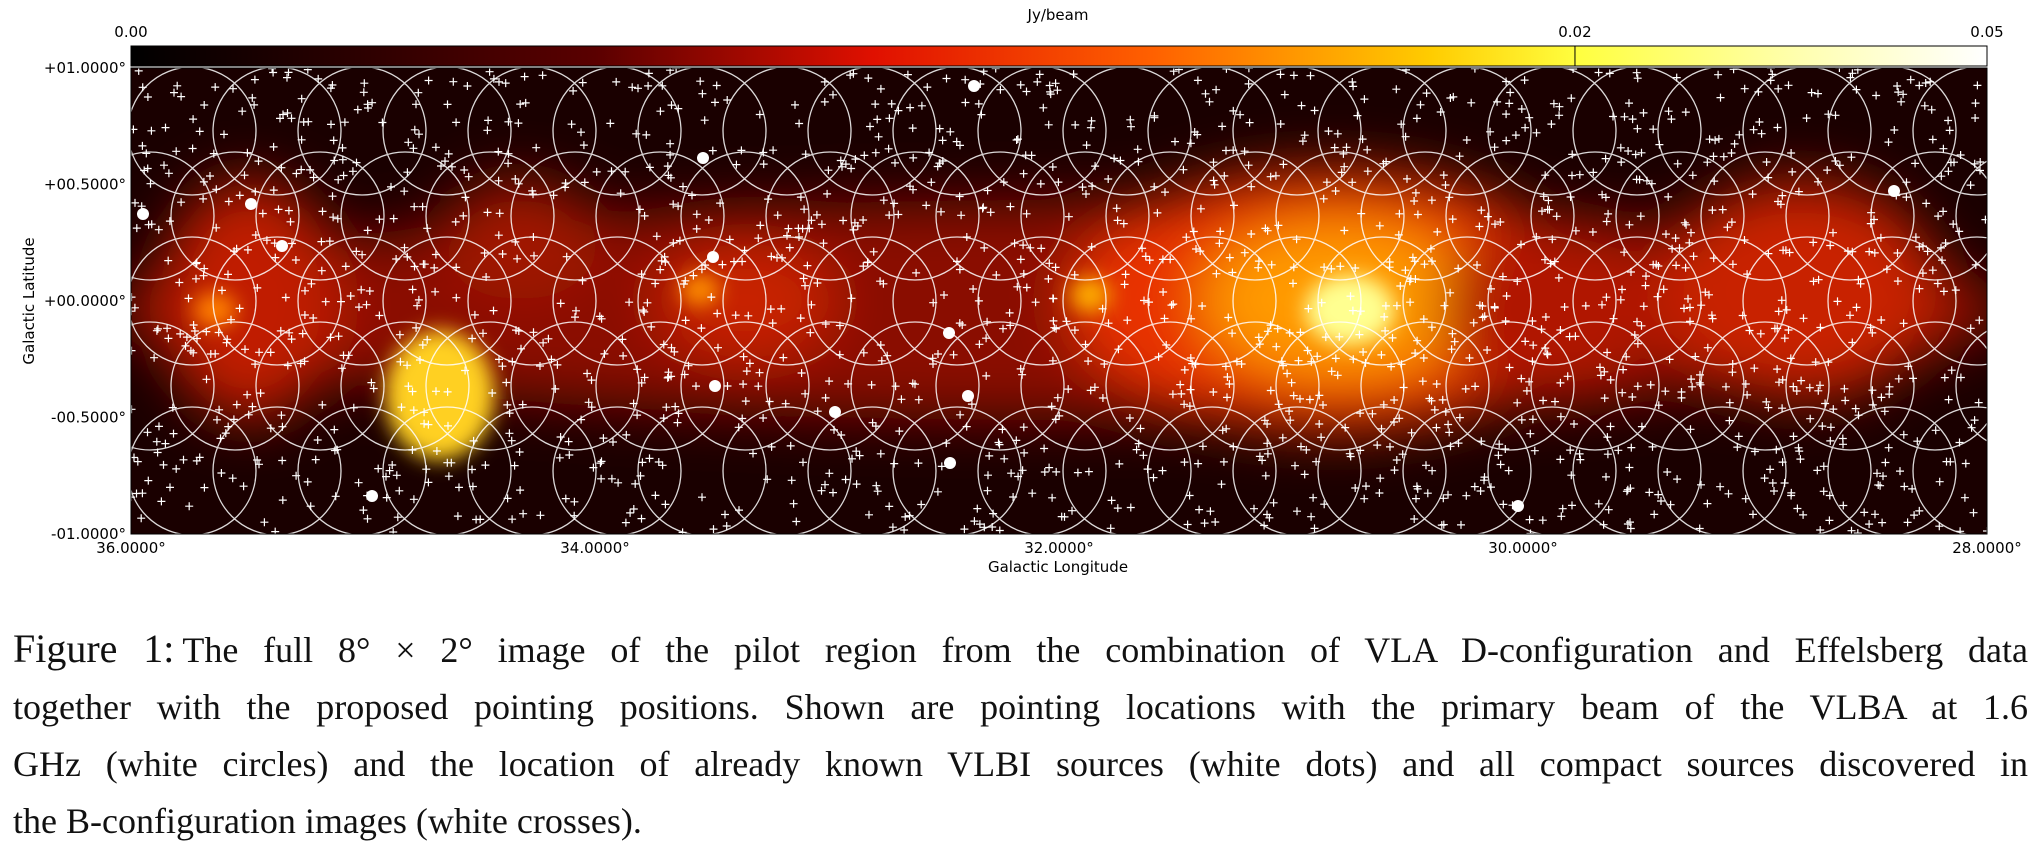 This screenshot has width=2036, height=853. Describe the element at coordinates (1059, 548) in the screenshot. I see `x-tick-label: 32.0000°` at that location.